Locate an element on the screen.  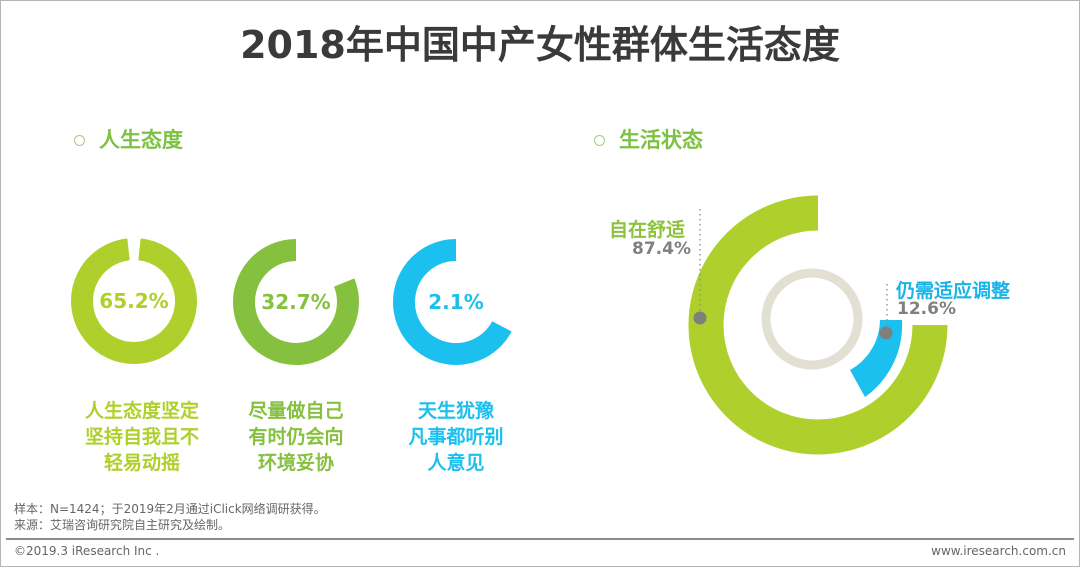
donut-ring-firm: 65.2% is located at coordinates (134, 301).